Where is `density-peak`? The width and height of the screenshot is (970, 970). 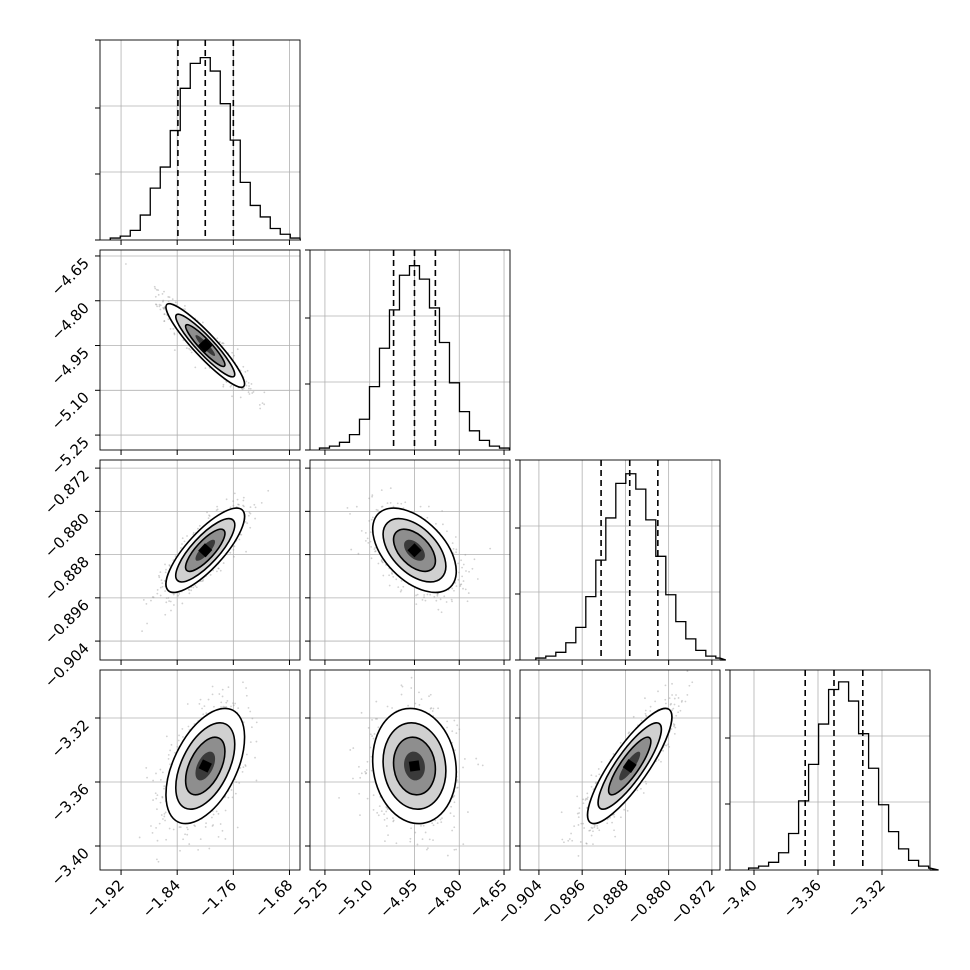 density-peak is located at coordinates (414, 766).